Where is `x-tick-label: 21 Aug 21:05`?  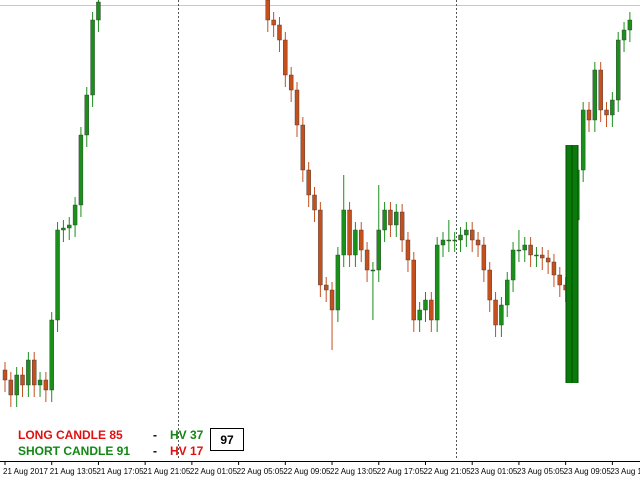 x-tick-label: 21 Aug 21:05 is located at coordinates (167, 471).